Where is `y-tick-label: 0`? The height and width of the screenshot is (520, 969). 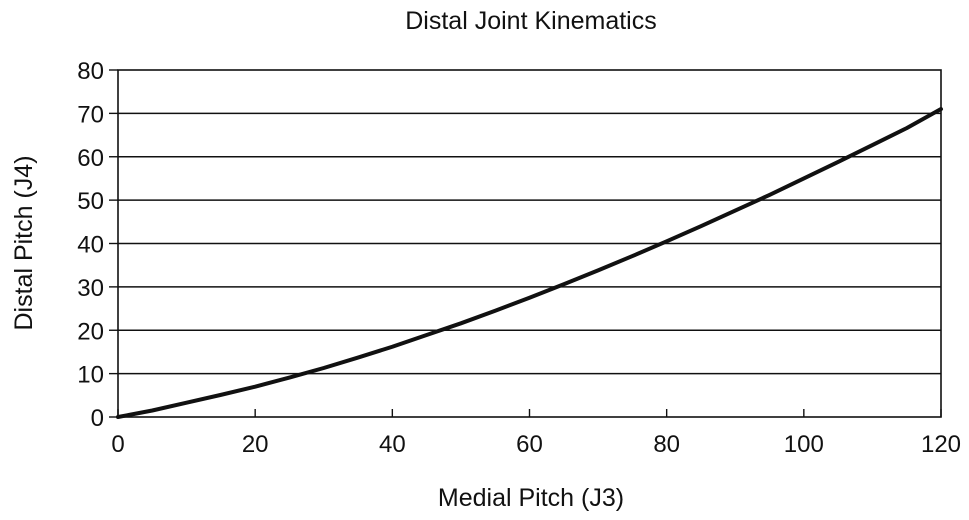
y-tick-label: 0 is located at coordinates (97, 418).